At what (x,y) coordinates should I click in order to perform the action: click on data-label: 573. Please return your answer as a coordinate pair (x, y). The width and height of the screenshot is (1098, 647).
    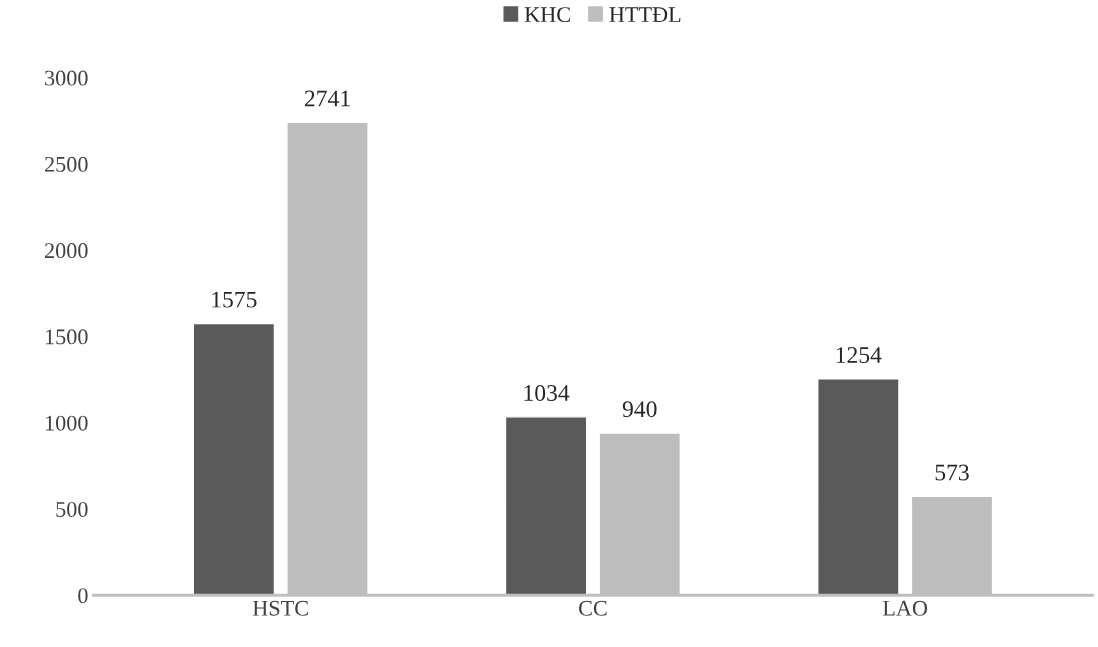
    Looking at the image, I should click on (952, 472).